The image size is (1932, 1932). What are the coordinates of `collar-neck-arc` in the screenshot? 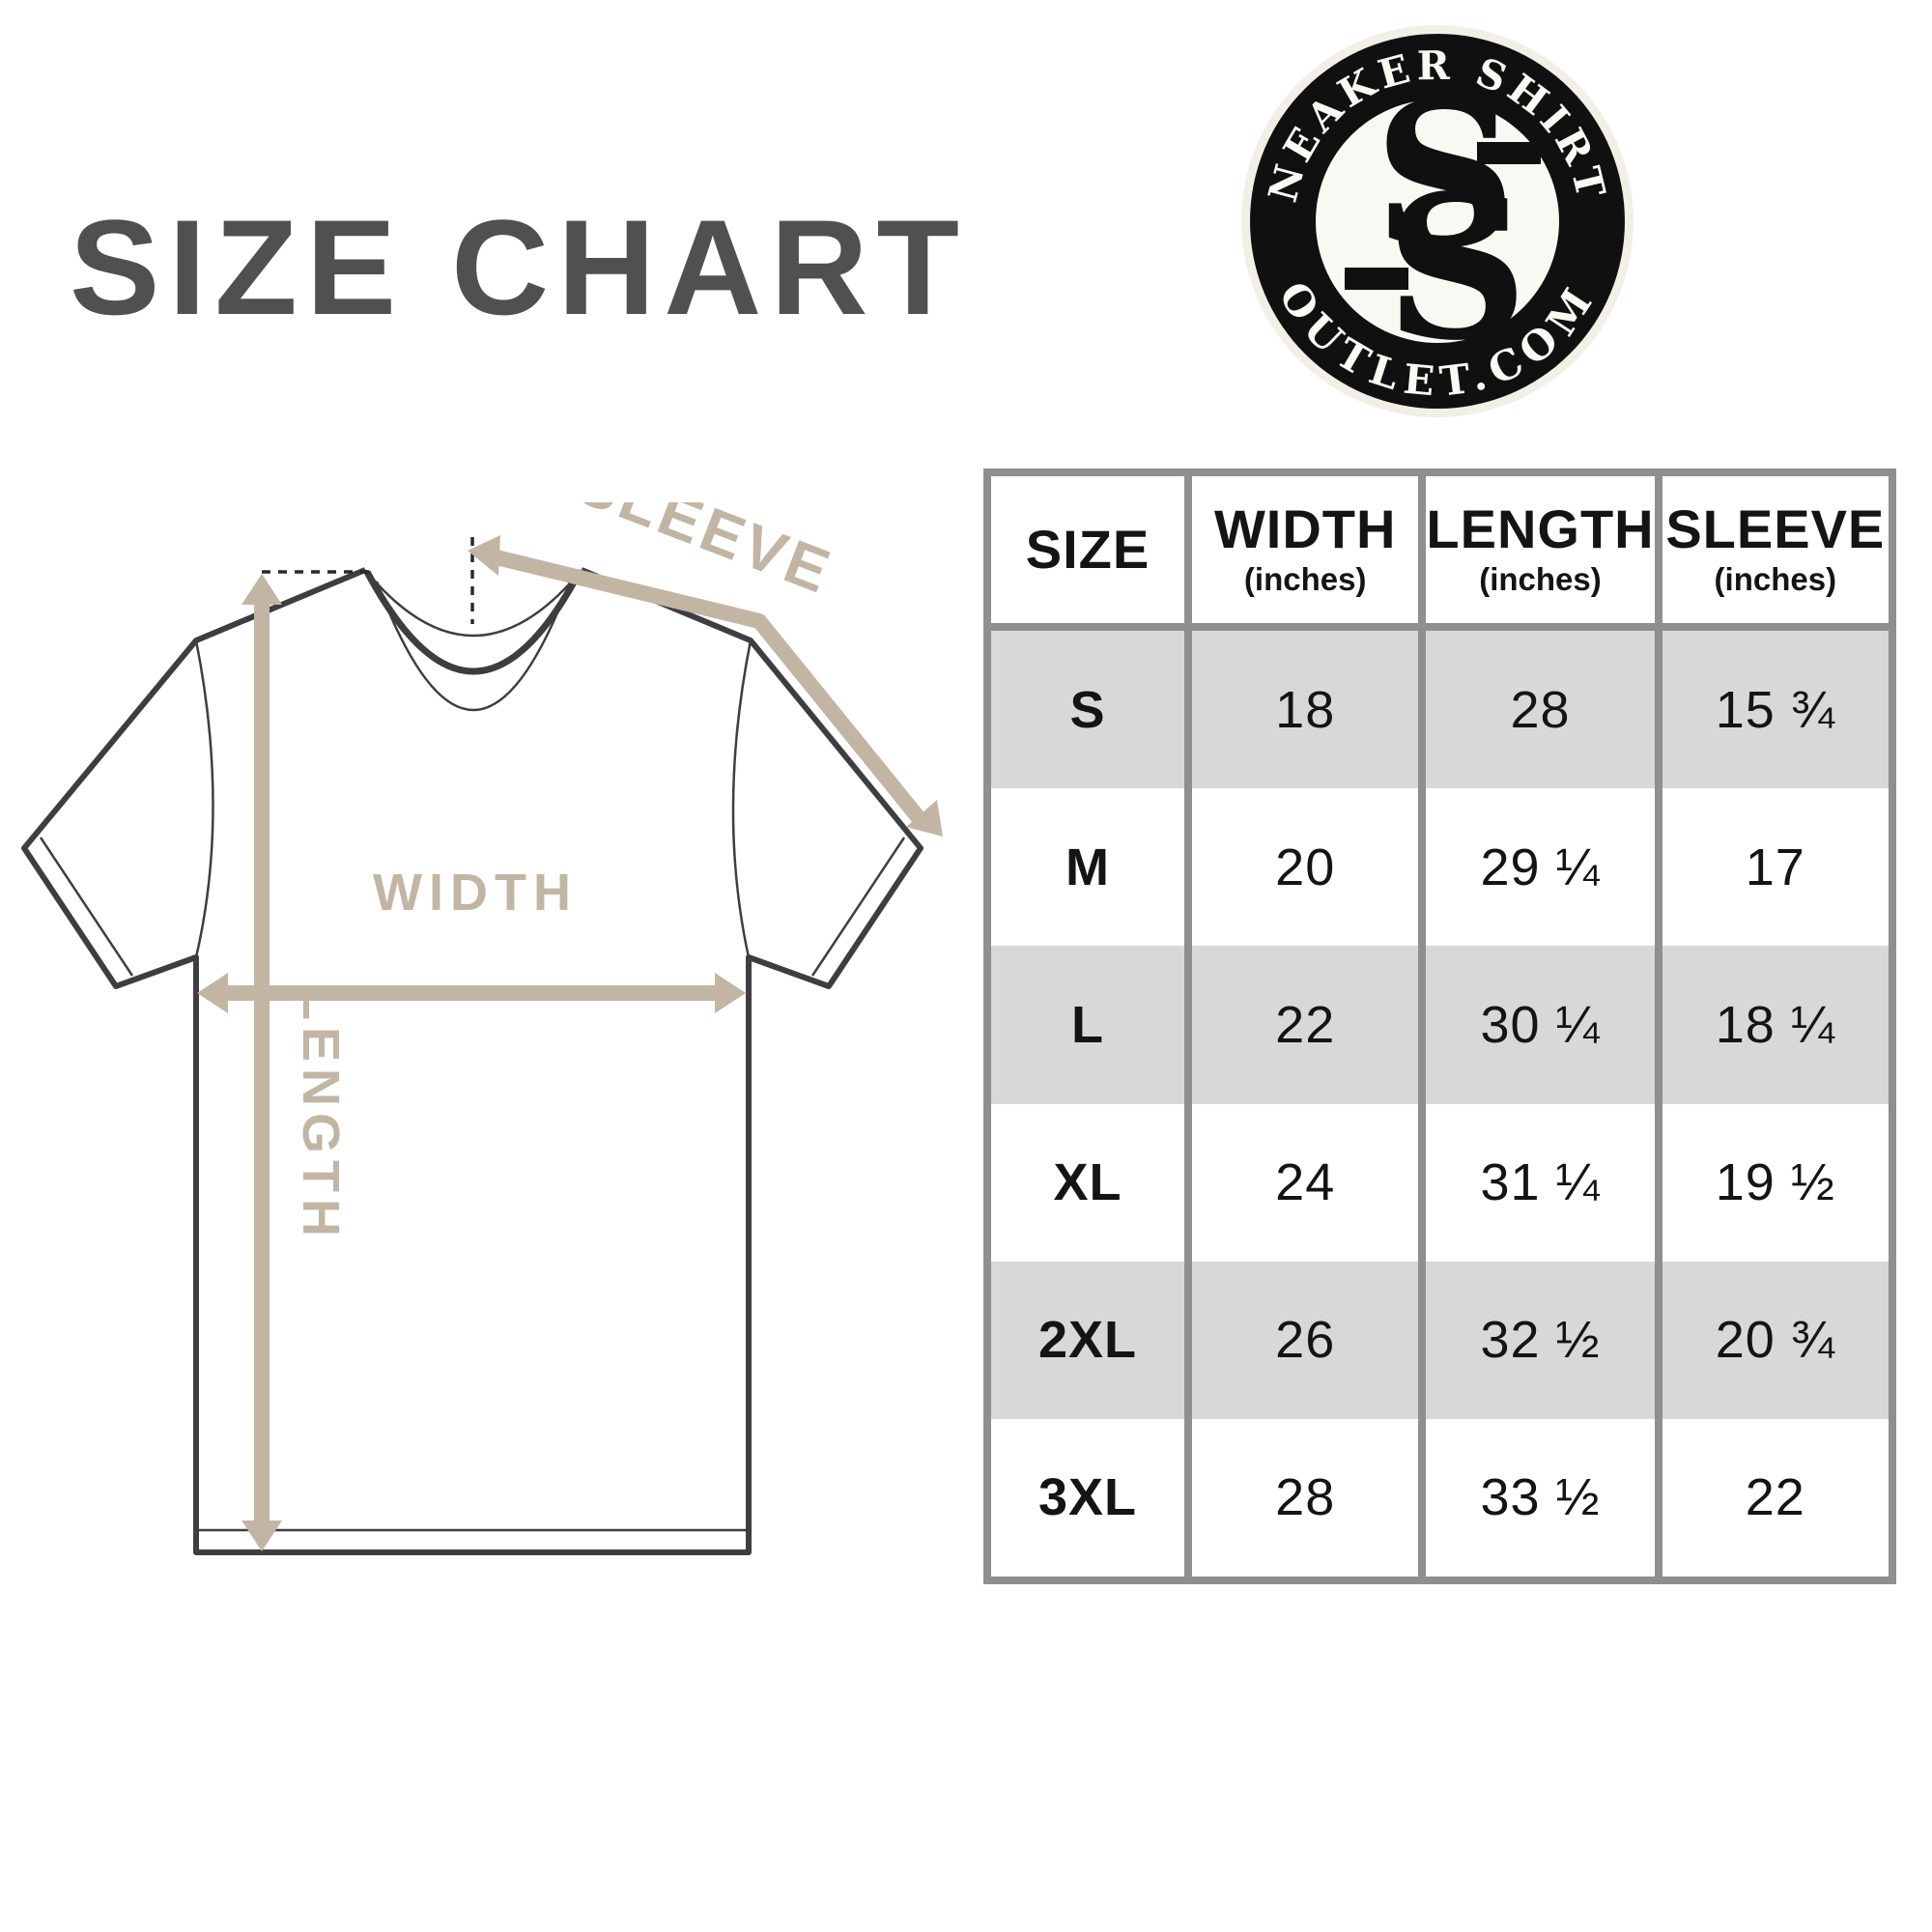 It's located at (473, 622).